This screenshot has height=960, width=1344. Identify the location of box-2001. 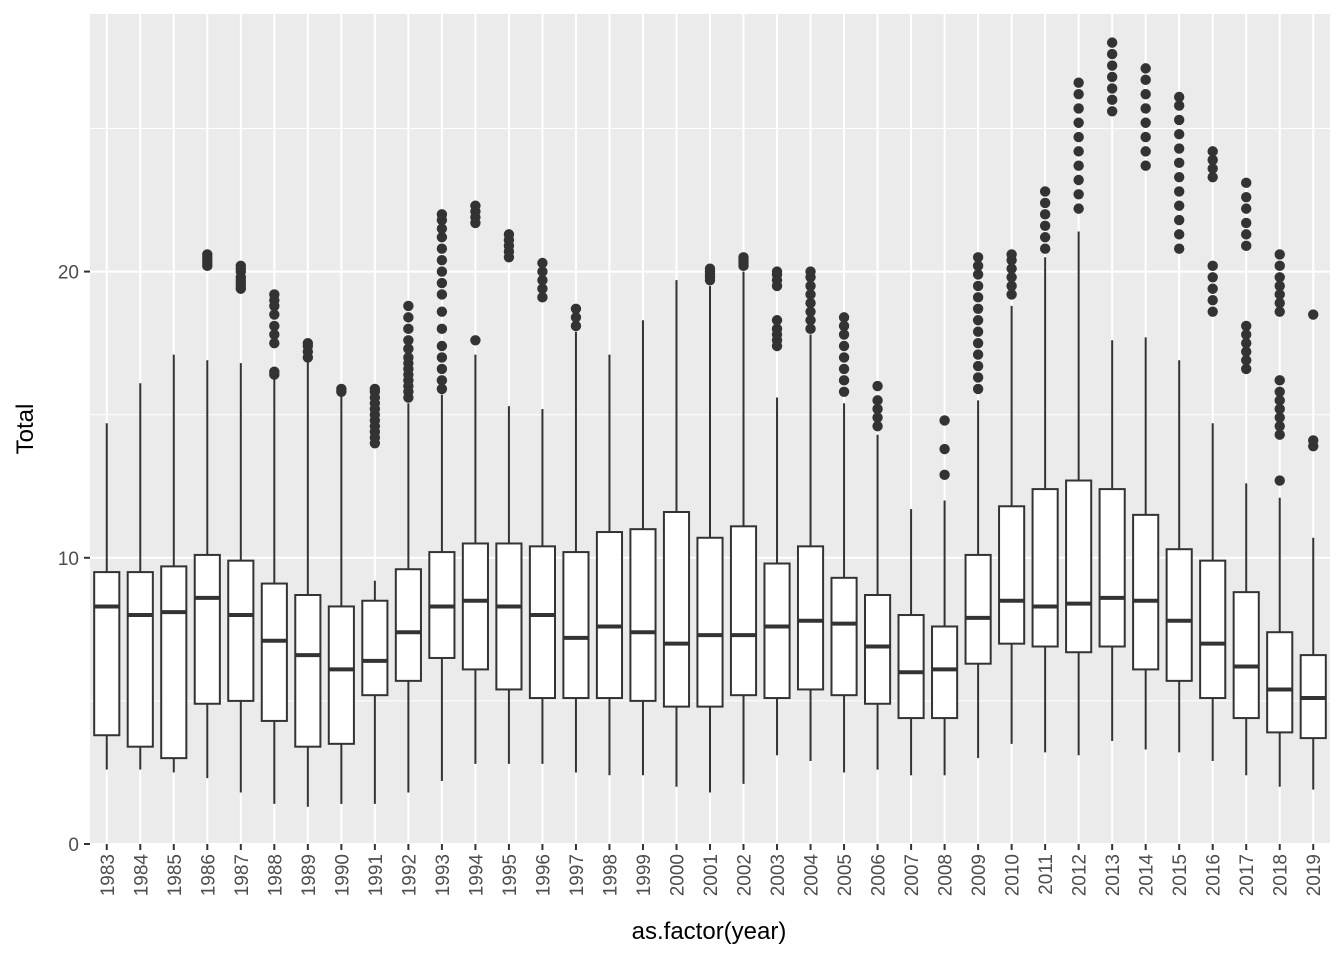
(710, 528).